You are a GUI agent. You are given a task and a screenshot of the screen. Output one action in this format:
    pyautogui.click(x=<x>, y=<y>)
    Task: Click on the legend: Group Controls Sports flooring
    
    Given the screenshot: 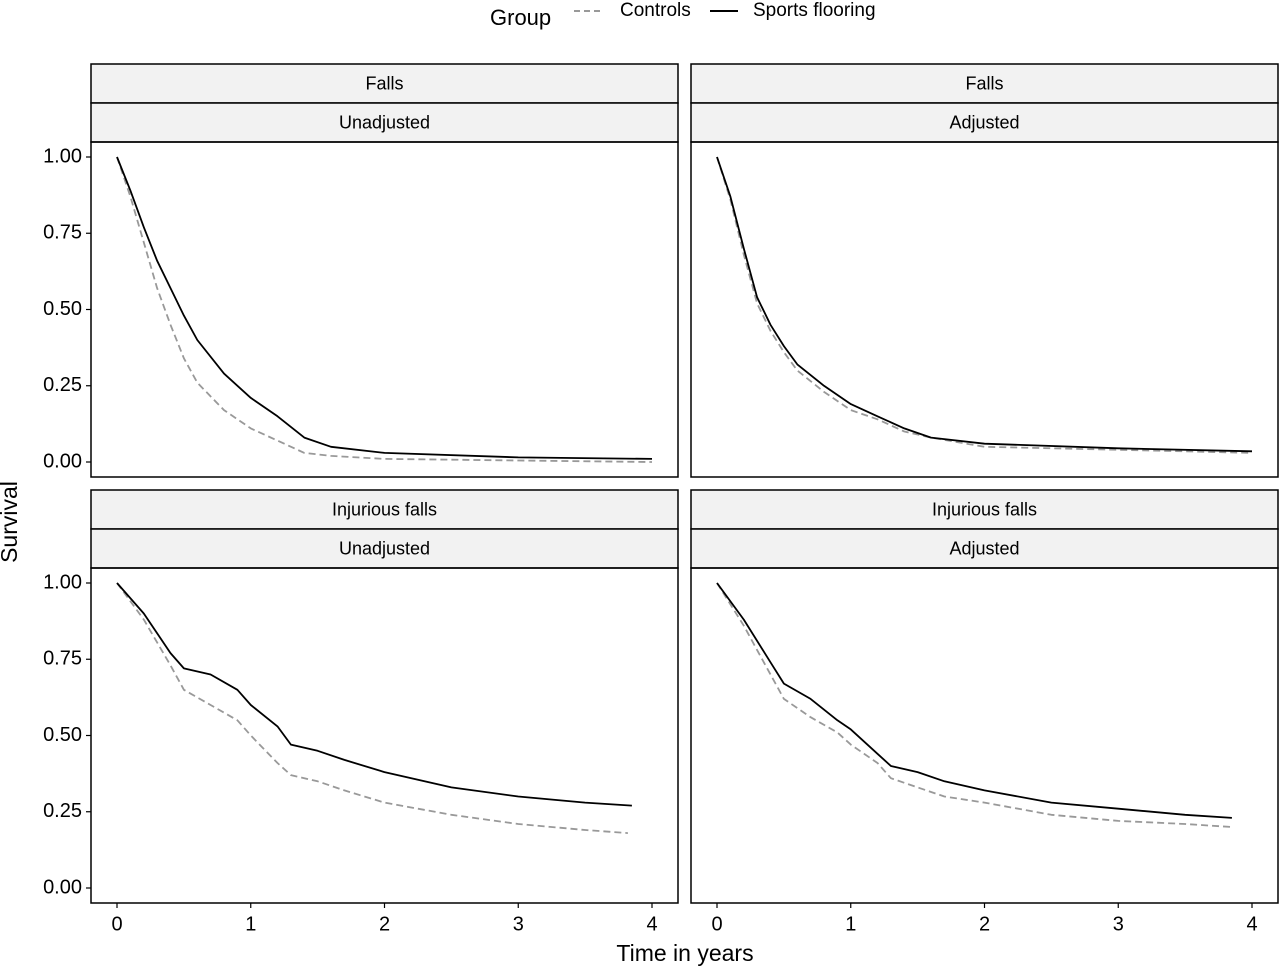 What is the action you would take?
    pyautogui.click(x=683, y=15)
    